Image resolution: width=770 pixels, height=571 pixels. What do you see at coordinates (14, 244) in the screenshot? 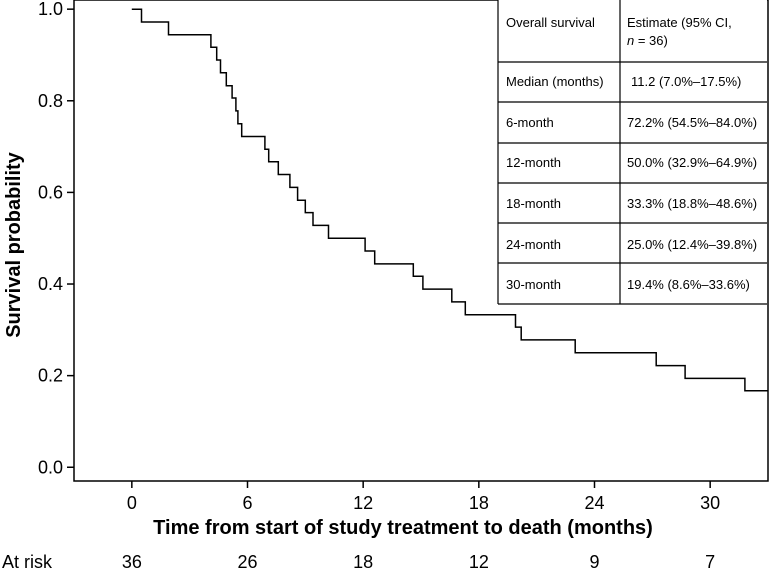
I see `y-axis-title: Survival probability` at bounding box center [14, 244].